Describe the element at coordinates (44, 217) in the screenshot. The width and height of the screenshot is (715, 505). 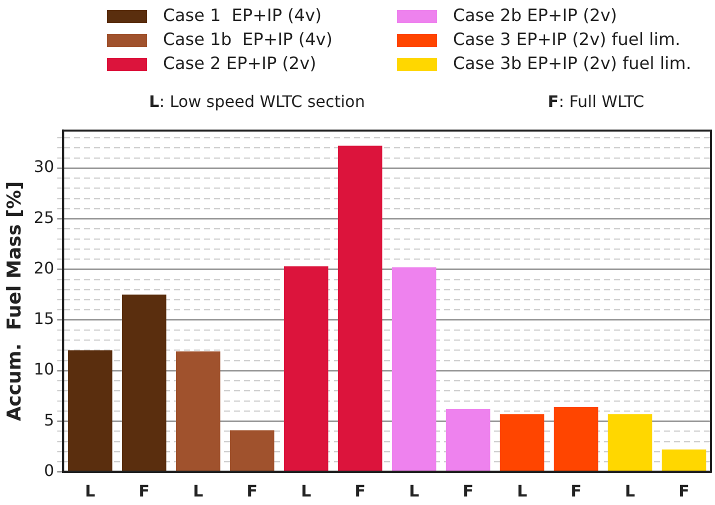
I see `y-tick-label: 25` at that location.